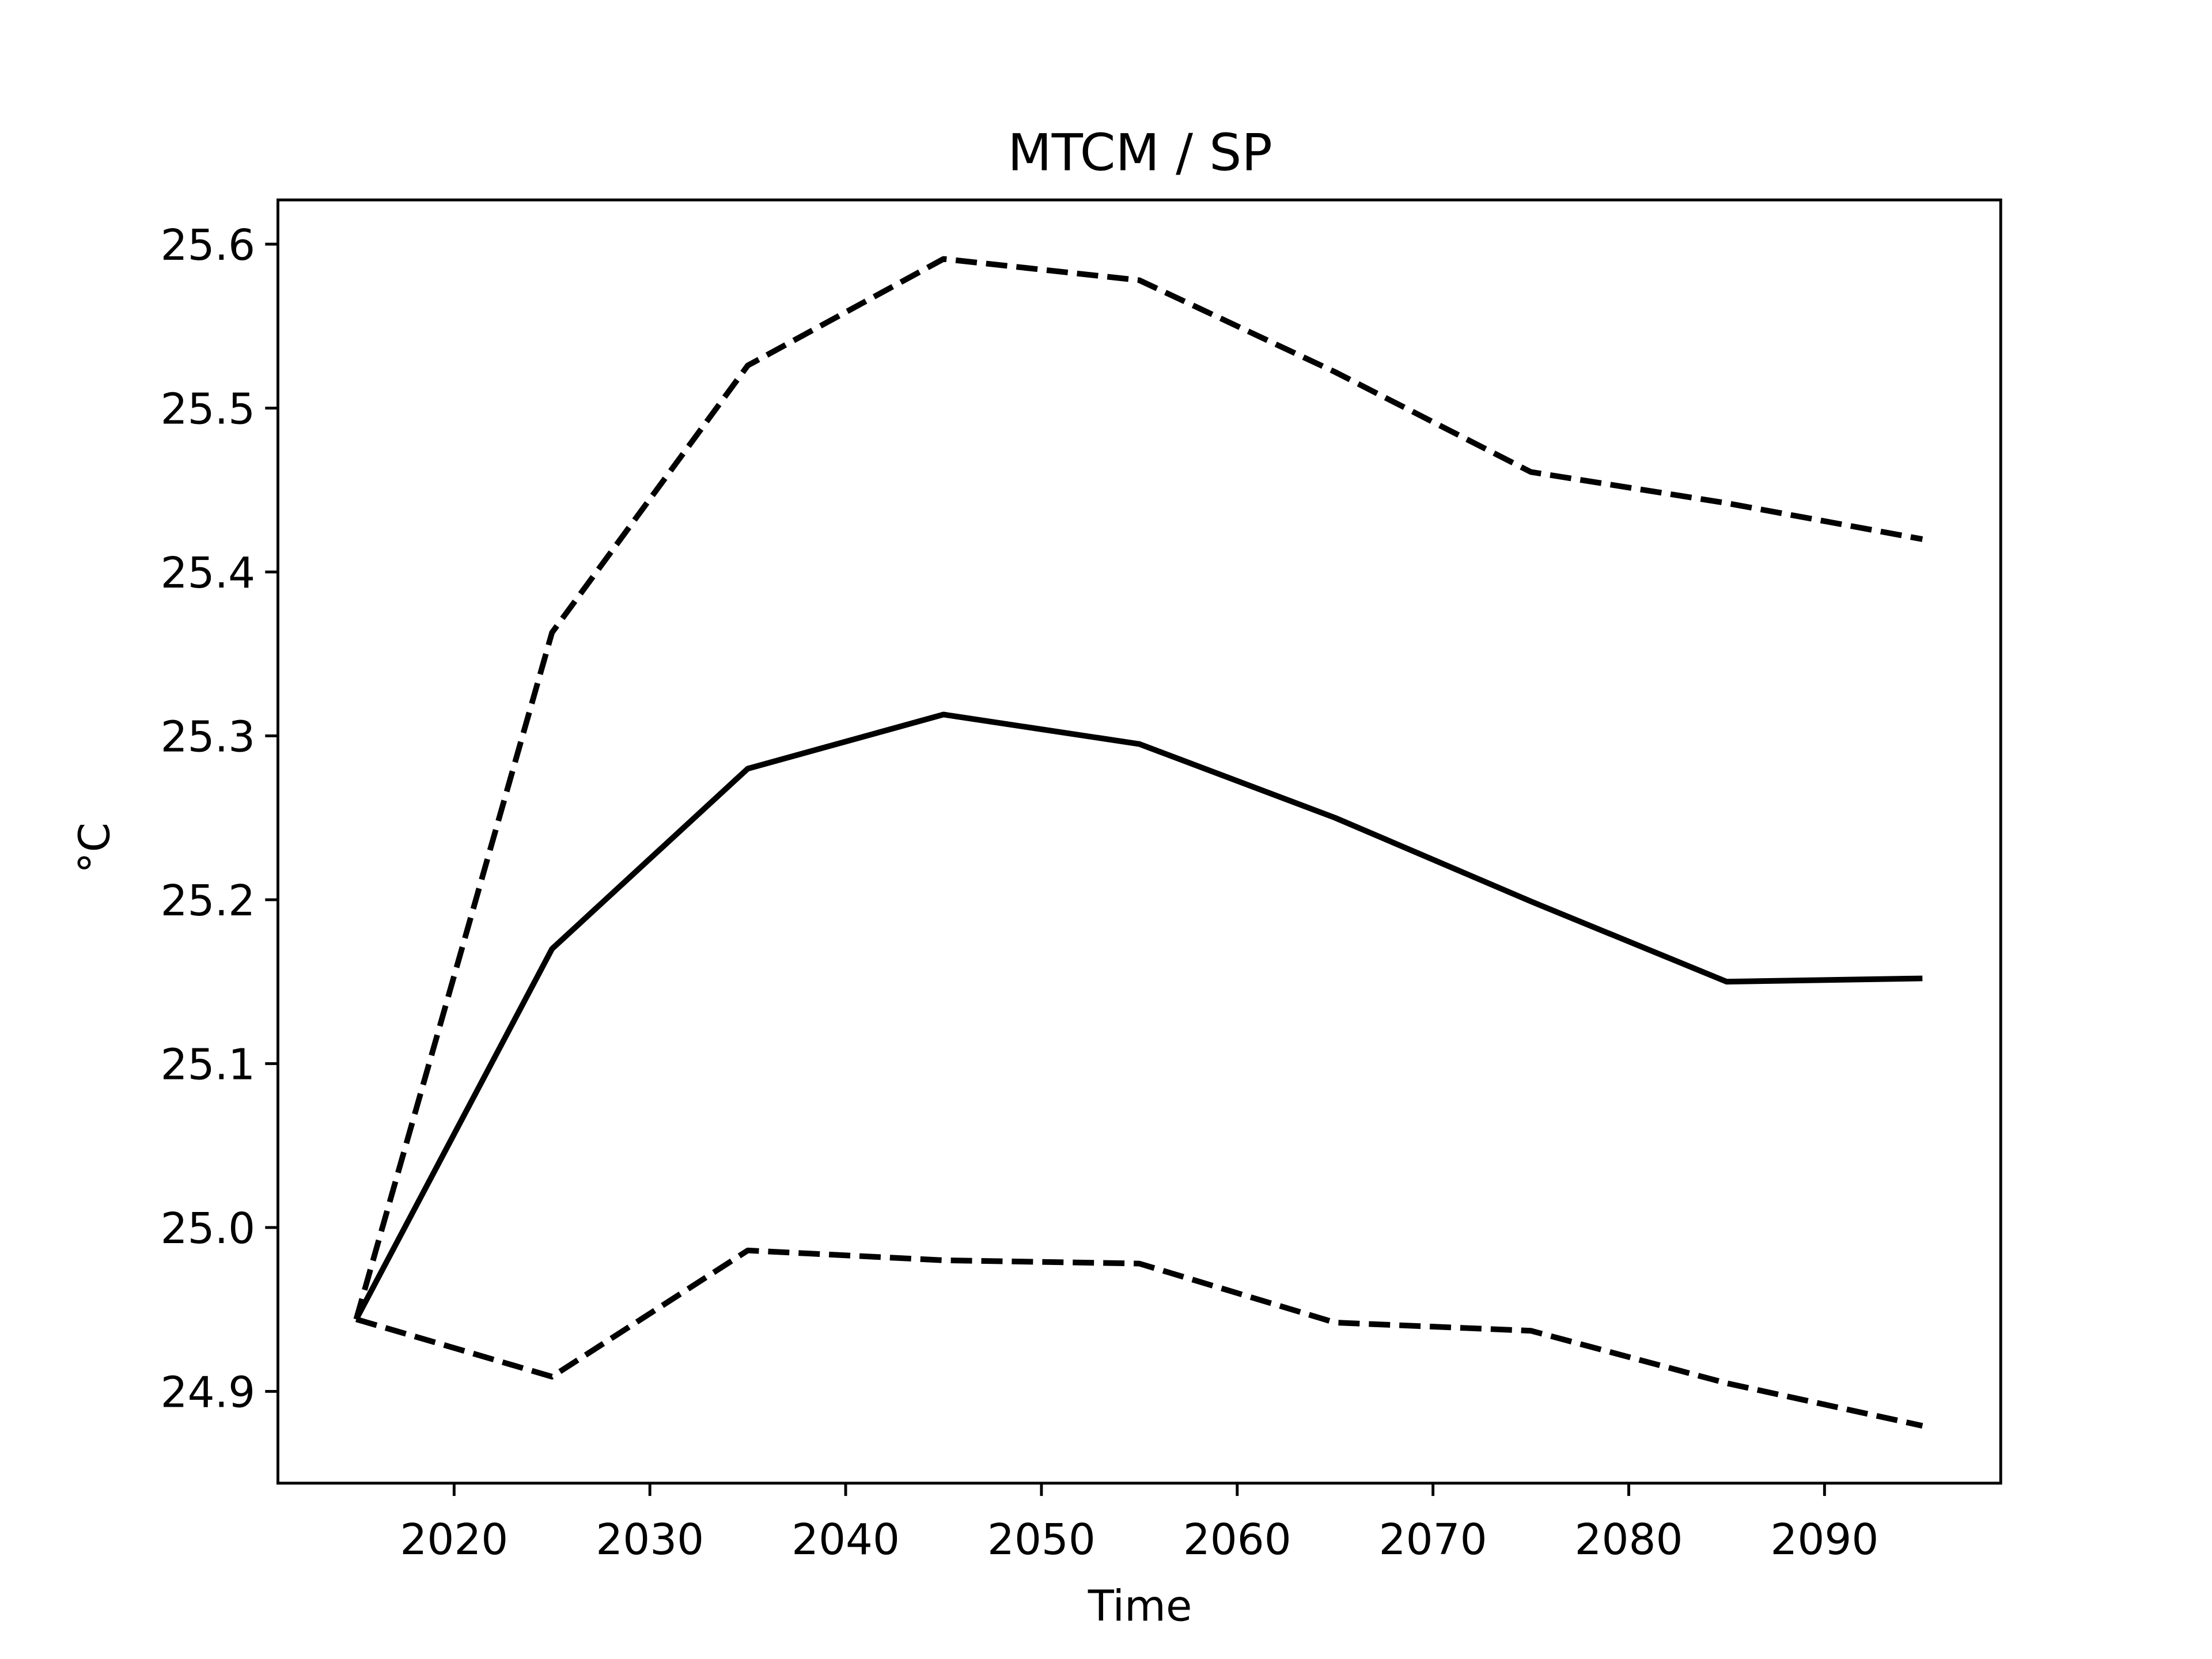 This screenshot has width=2212, height=1659. I want to click on x-tick-label: 2040, so click(845, 1540).